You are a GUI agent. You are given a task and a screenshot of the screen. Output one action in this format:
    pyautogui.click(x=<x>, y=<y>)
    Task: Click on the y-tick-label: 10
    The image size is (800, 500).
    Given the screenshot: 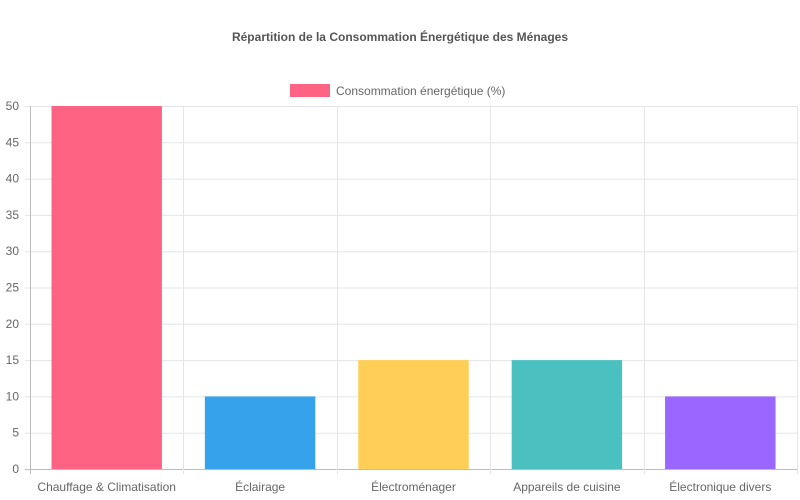 What is the action you would take?
    pyautogui.click(x=13, y=396)
    